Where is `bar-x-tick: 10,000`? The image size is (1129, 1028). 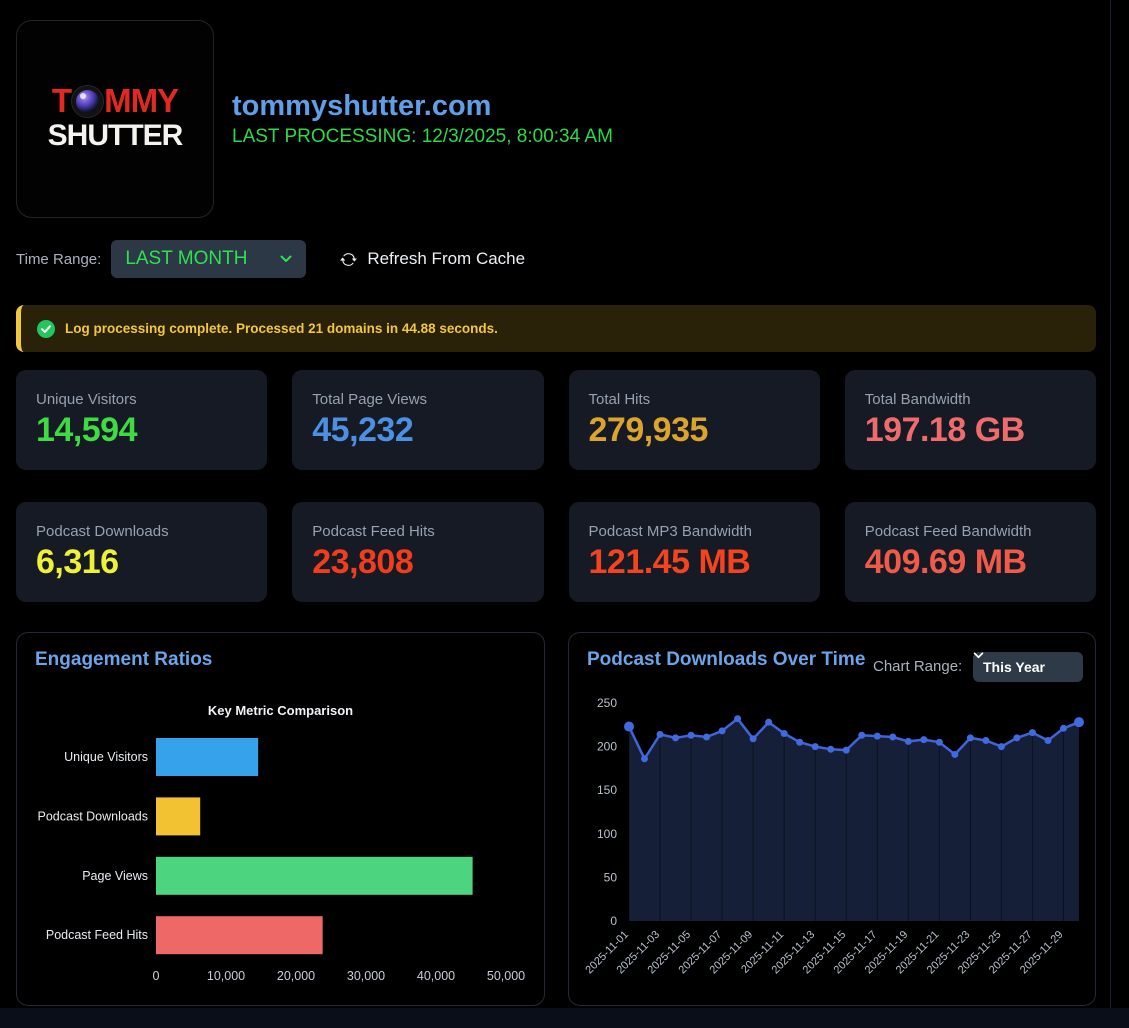 bar-x-tick: 10,000 is located at coordinates (226, 976).